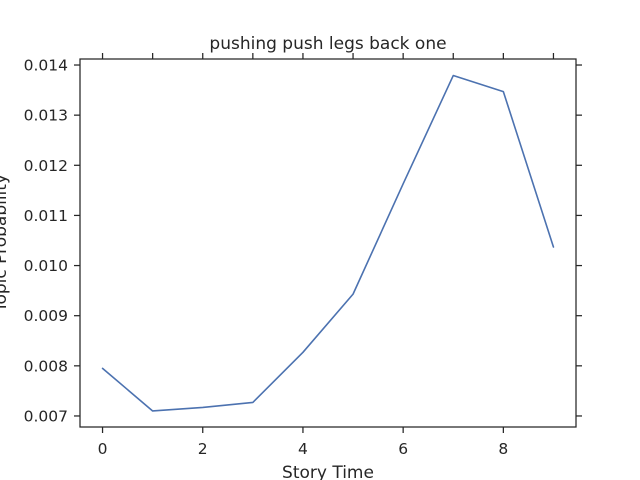 The height and width of the screenshot is (480, 640). I want to click on x-tick-label: 8, so click(503, 449).